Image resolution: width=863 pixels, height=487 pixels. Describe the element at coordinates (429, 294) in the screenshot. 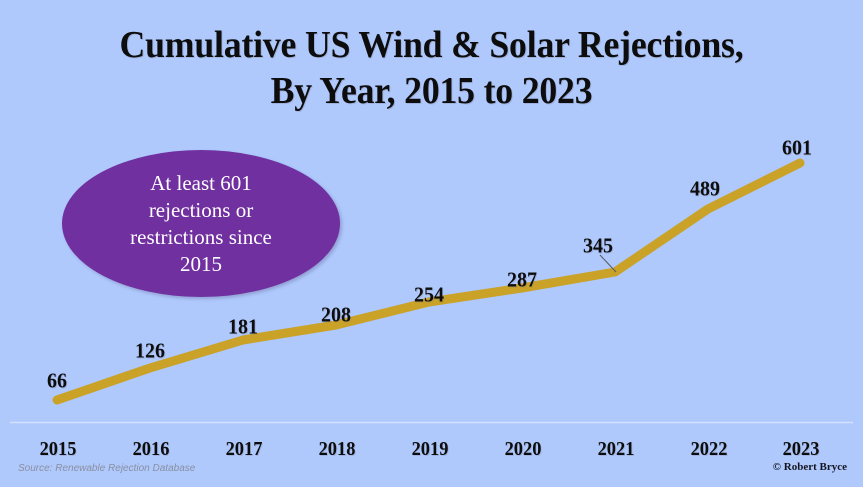

I see `data-label-2019: 254` at that location.